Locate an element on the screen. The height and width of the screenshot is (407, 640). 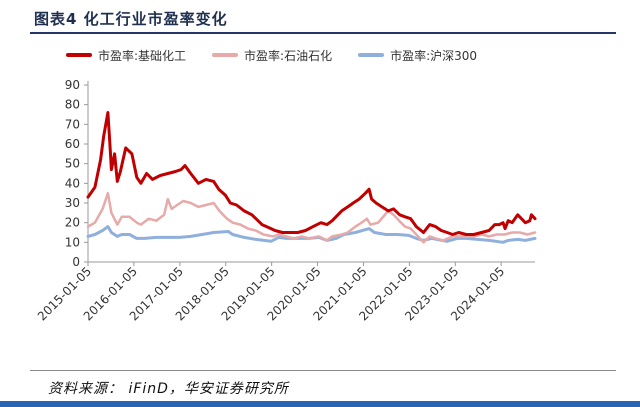
chart-legend: 市盈率:基础化工 市盈率:石油石化 市盈率:沪深300 is located at coordinates (284, 55).